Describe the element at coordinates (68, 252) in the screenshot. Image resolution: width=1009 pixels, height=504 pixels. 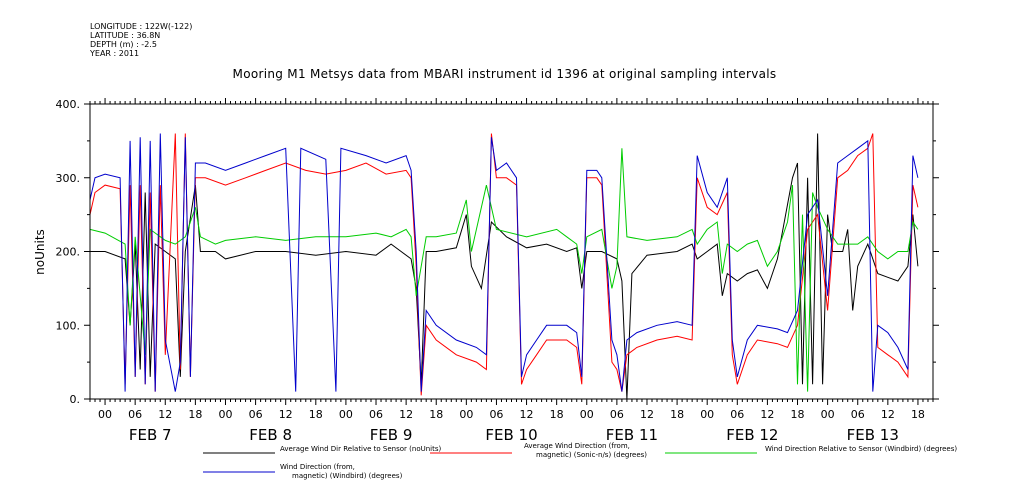
I see `y-tick-label: 200.` at that location.